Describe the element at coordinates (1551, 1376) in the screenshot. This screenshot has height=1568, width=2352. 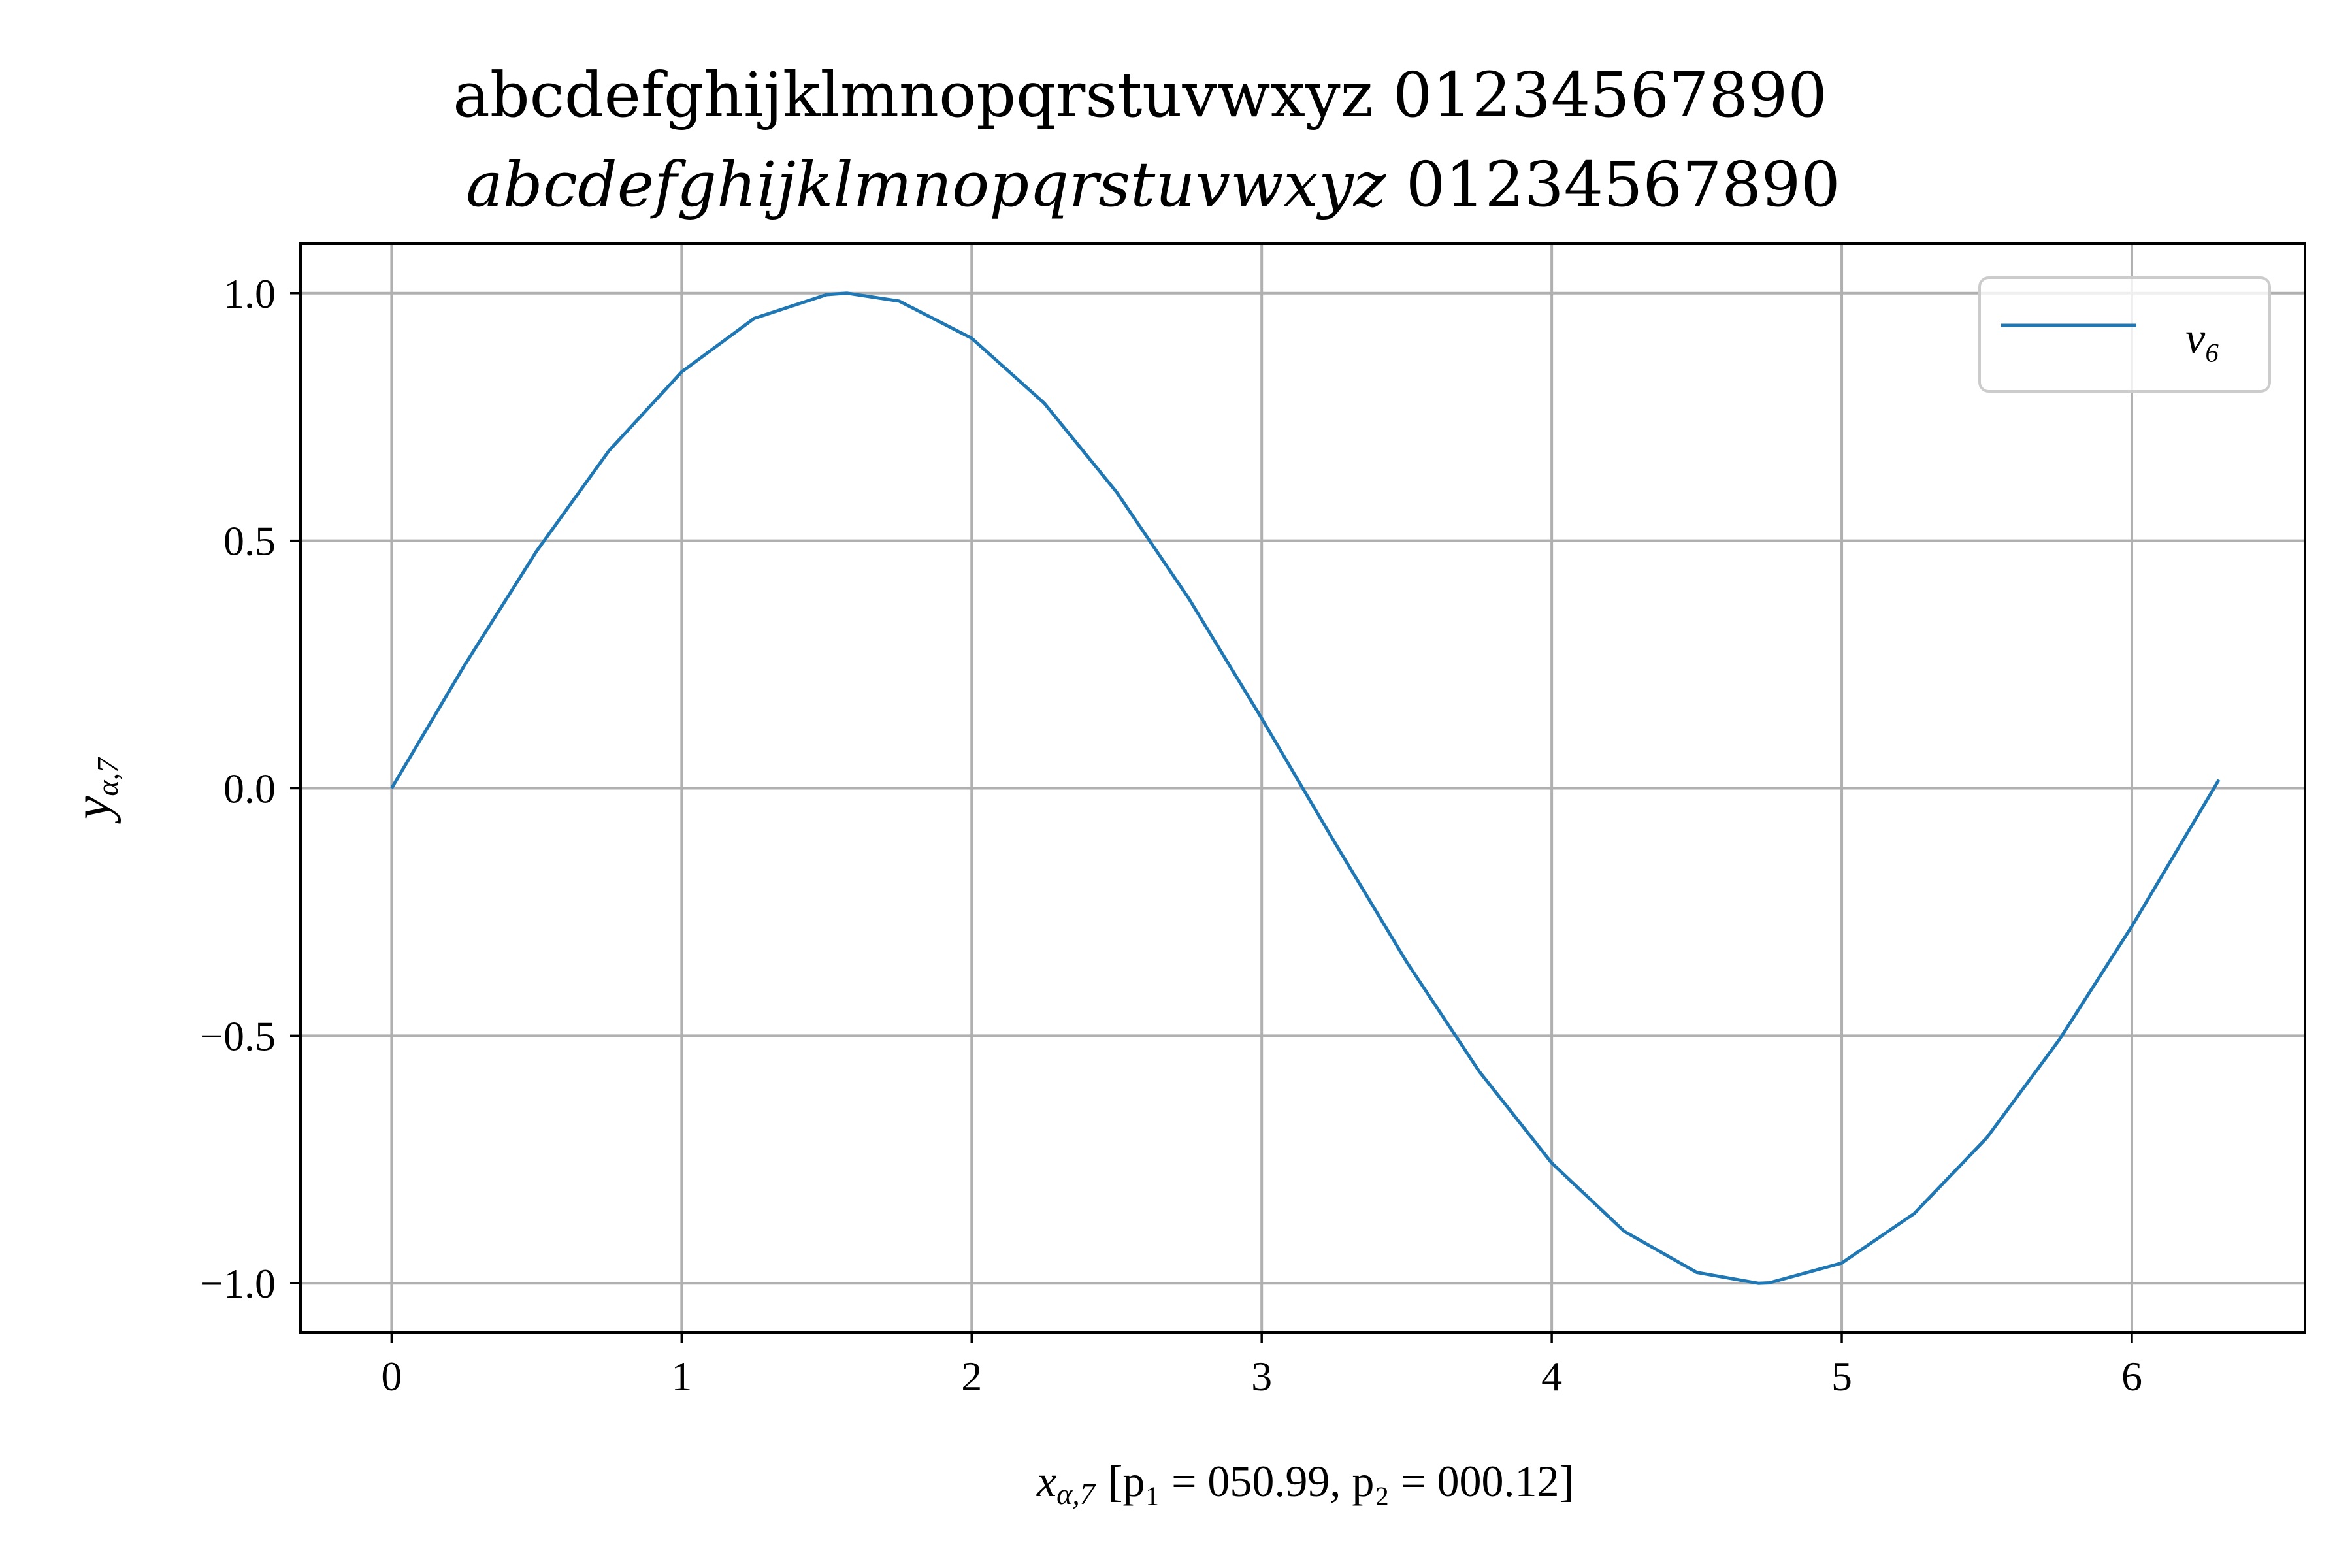
I see `x-tick-label: 4` at that location.